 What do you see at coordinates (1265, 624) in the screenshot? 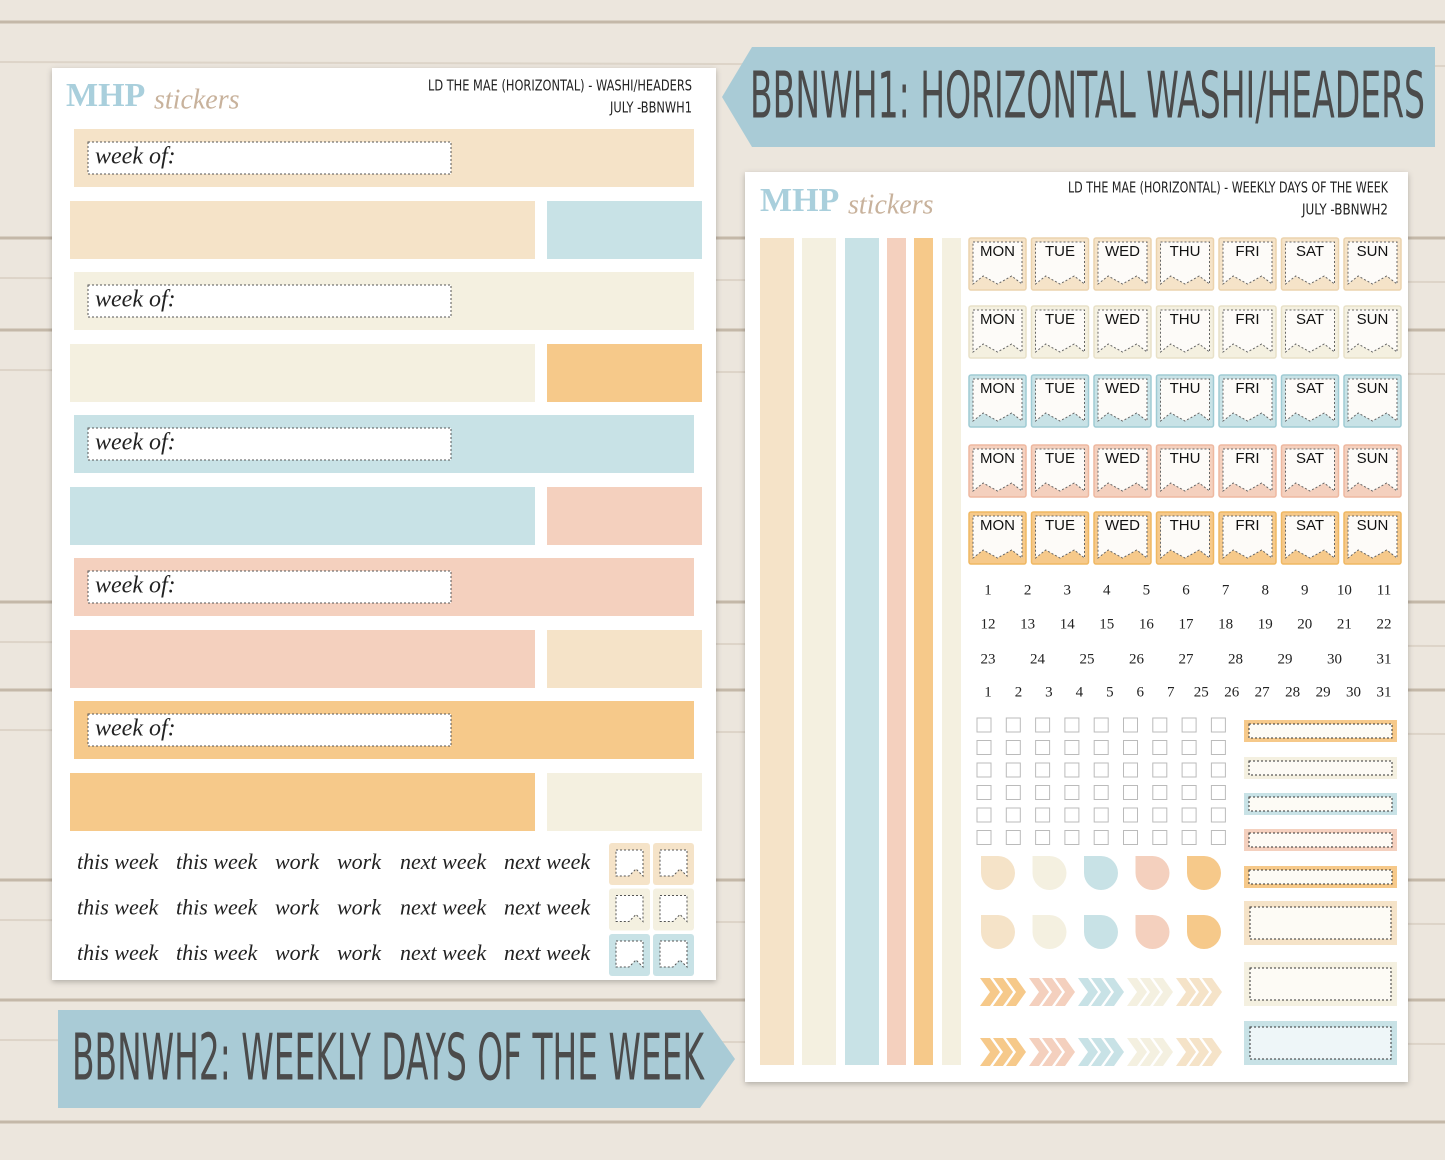
I see `date-number: 19` at bounding box center [1265, 624].